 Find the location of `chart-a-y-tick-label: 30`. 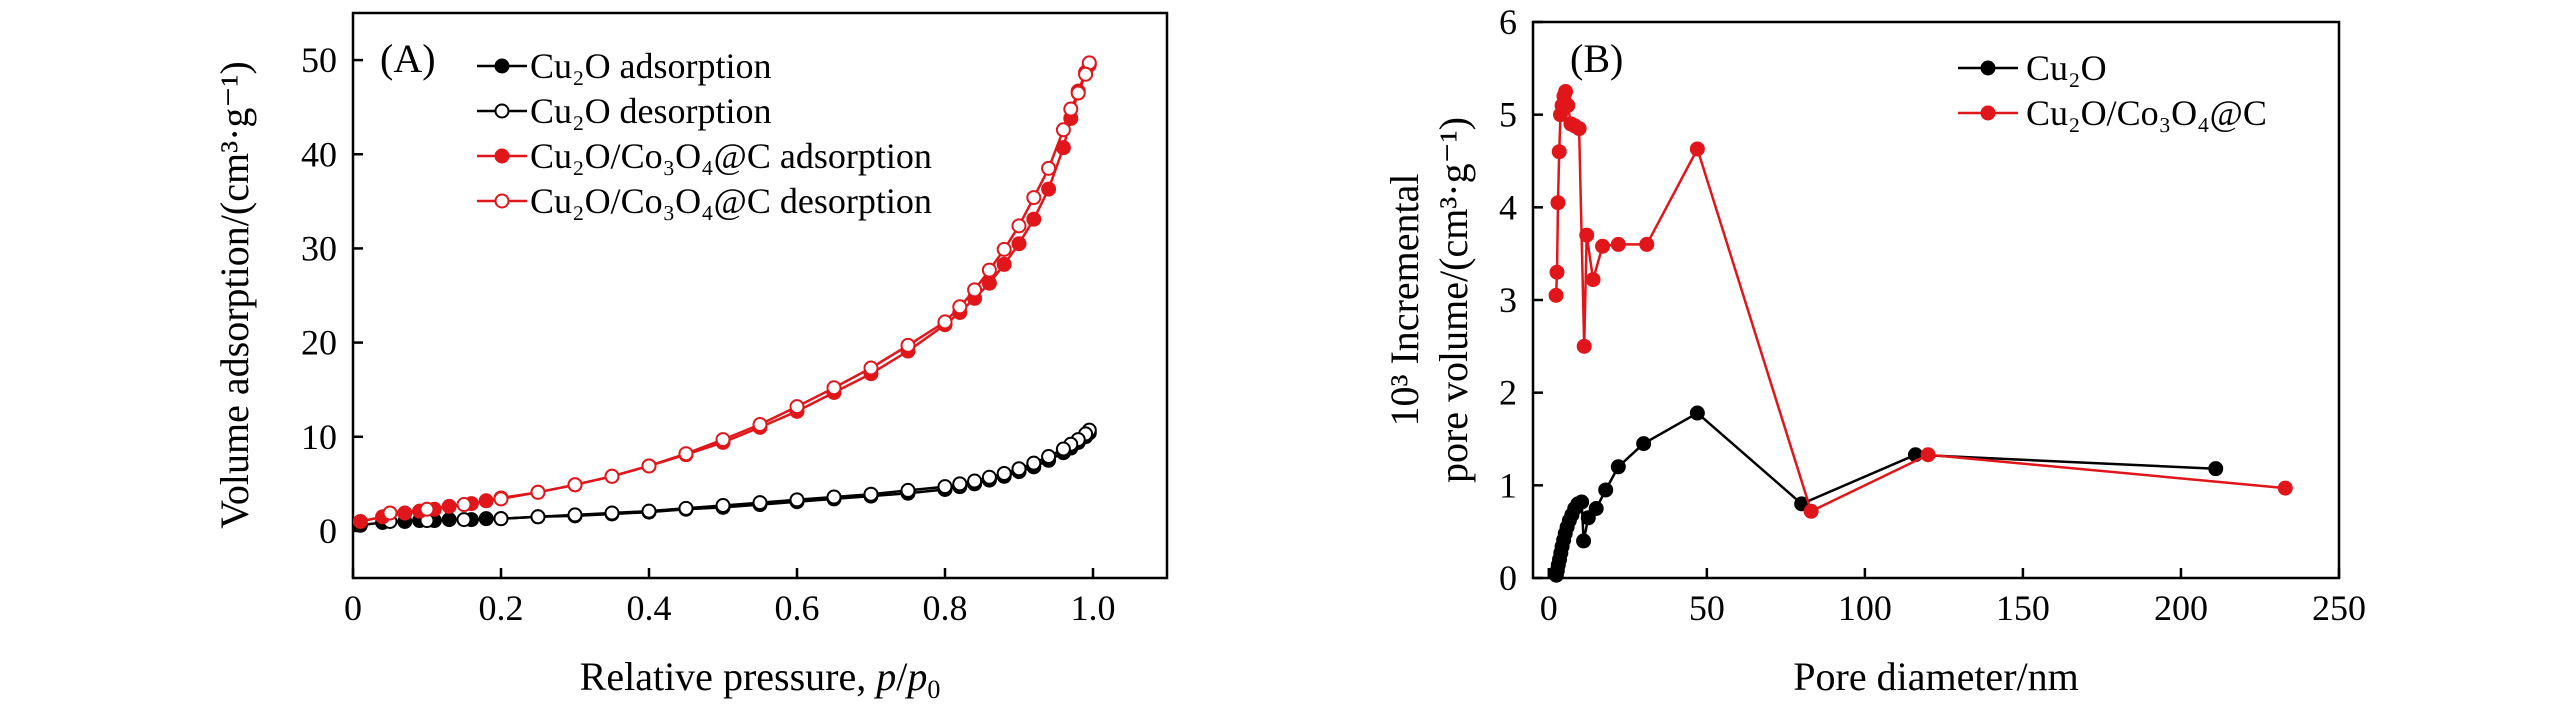

chart-a-y-tick-label: 30 is located at coordinates (319, 248).